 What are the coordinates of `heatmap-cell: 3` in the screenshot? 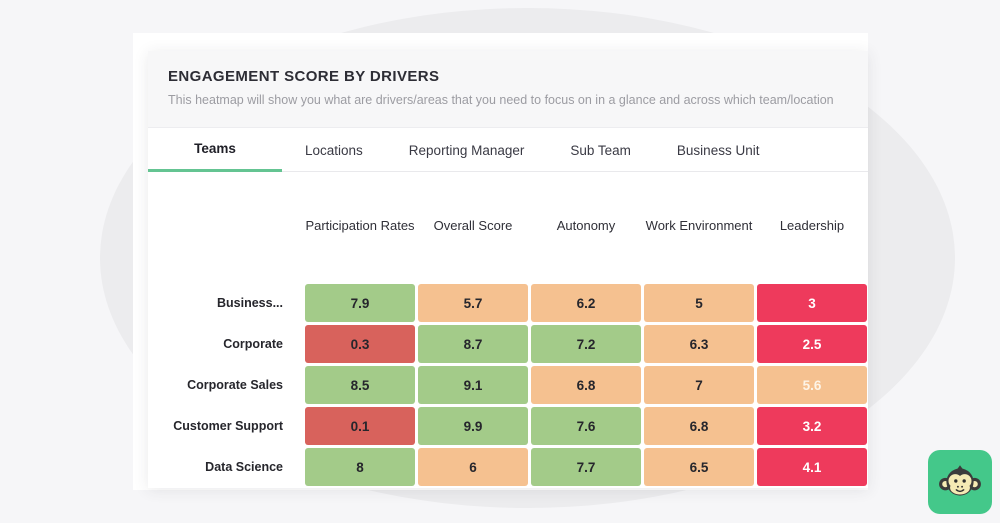 It's located at (812, 303).